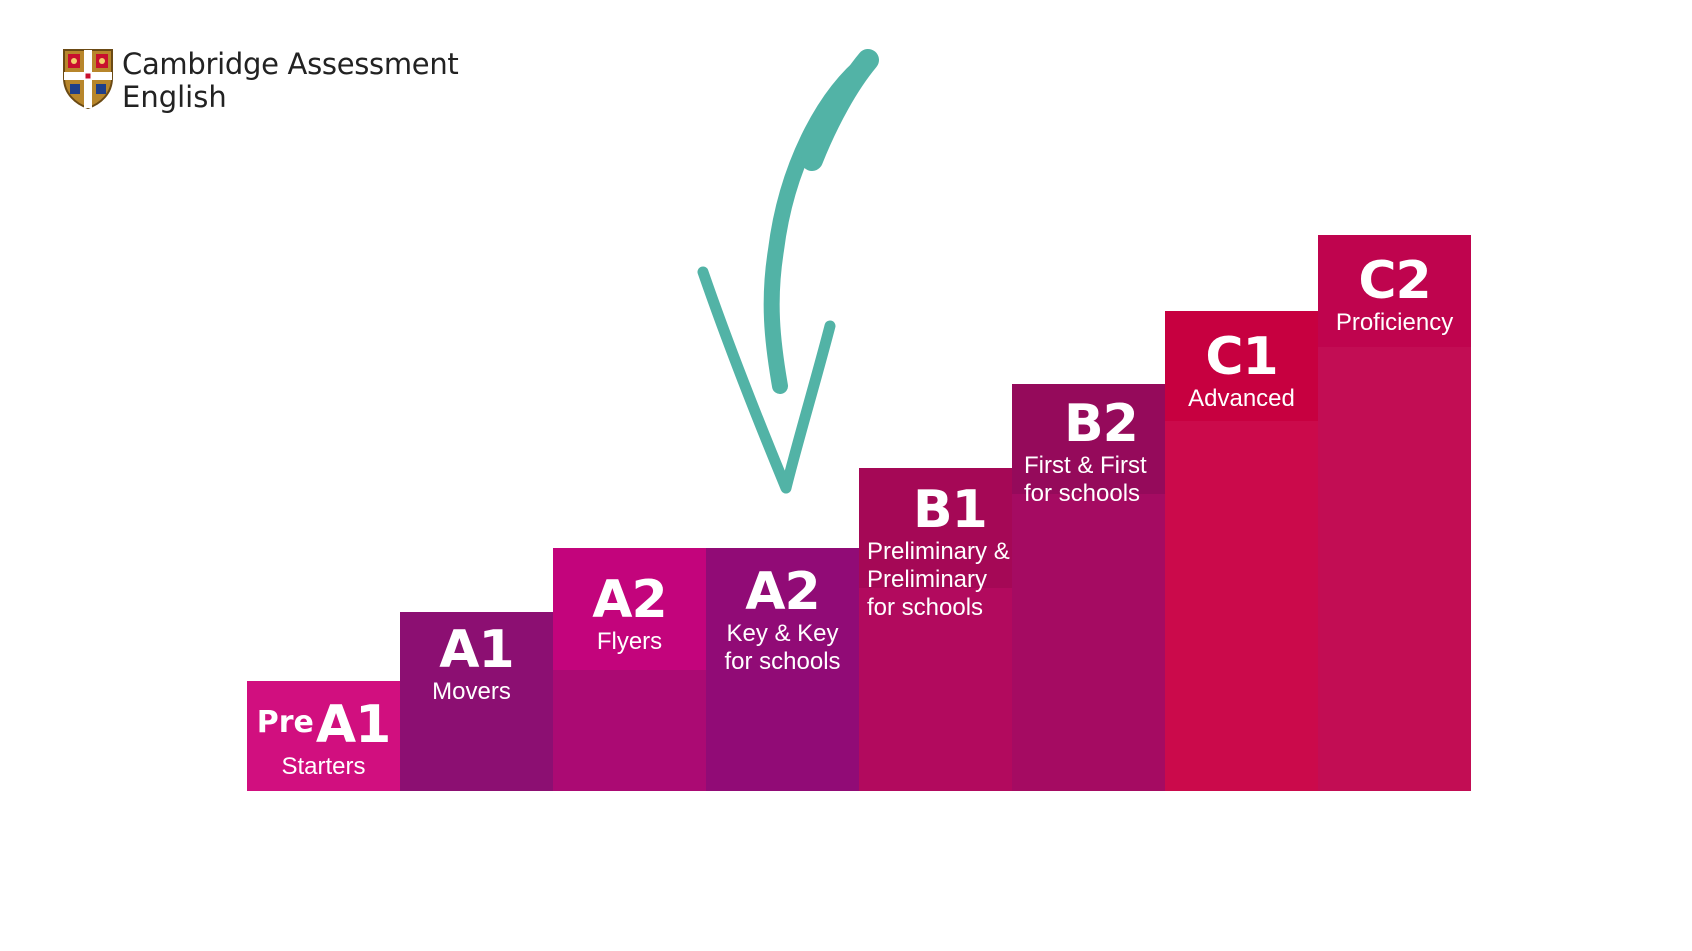  I want to click on step-pre-a1-starters: PreA1 Starters, so click(323, 736).